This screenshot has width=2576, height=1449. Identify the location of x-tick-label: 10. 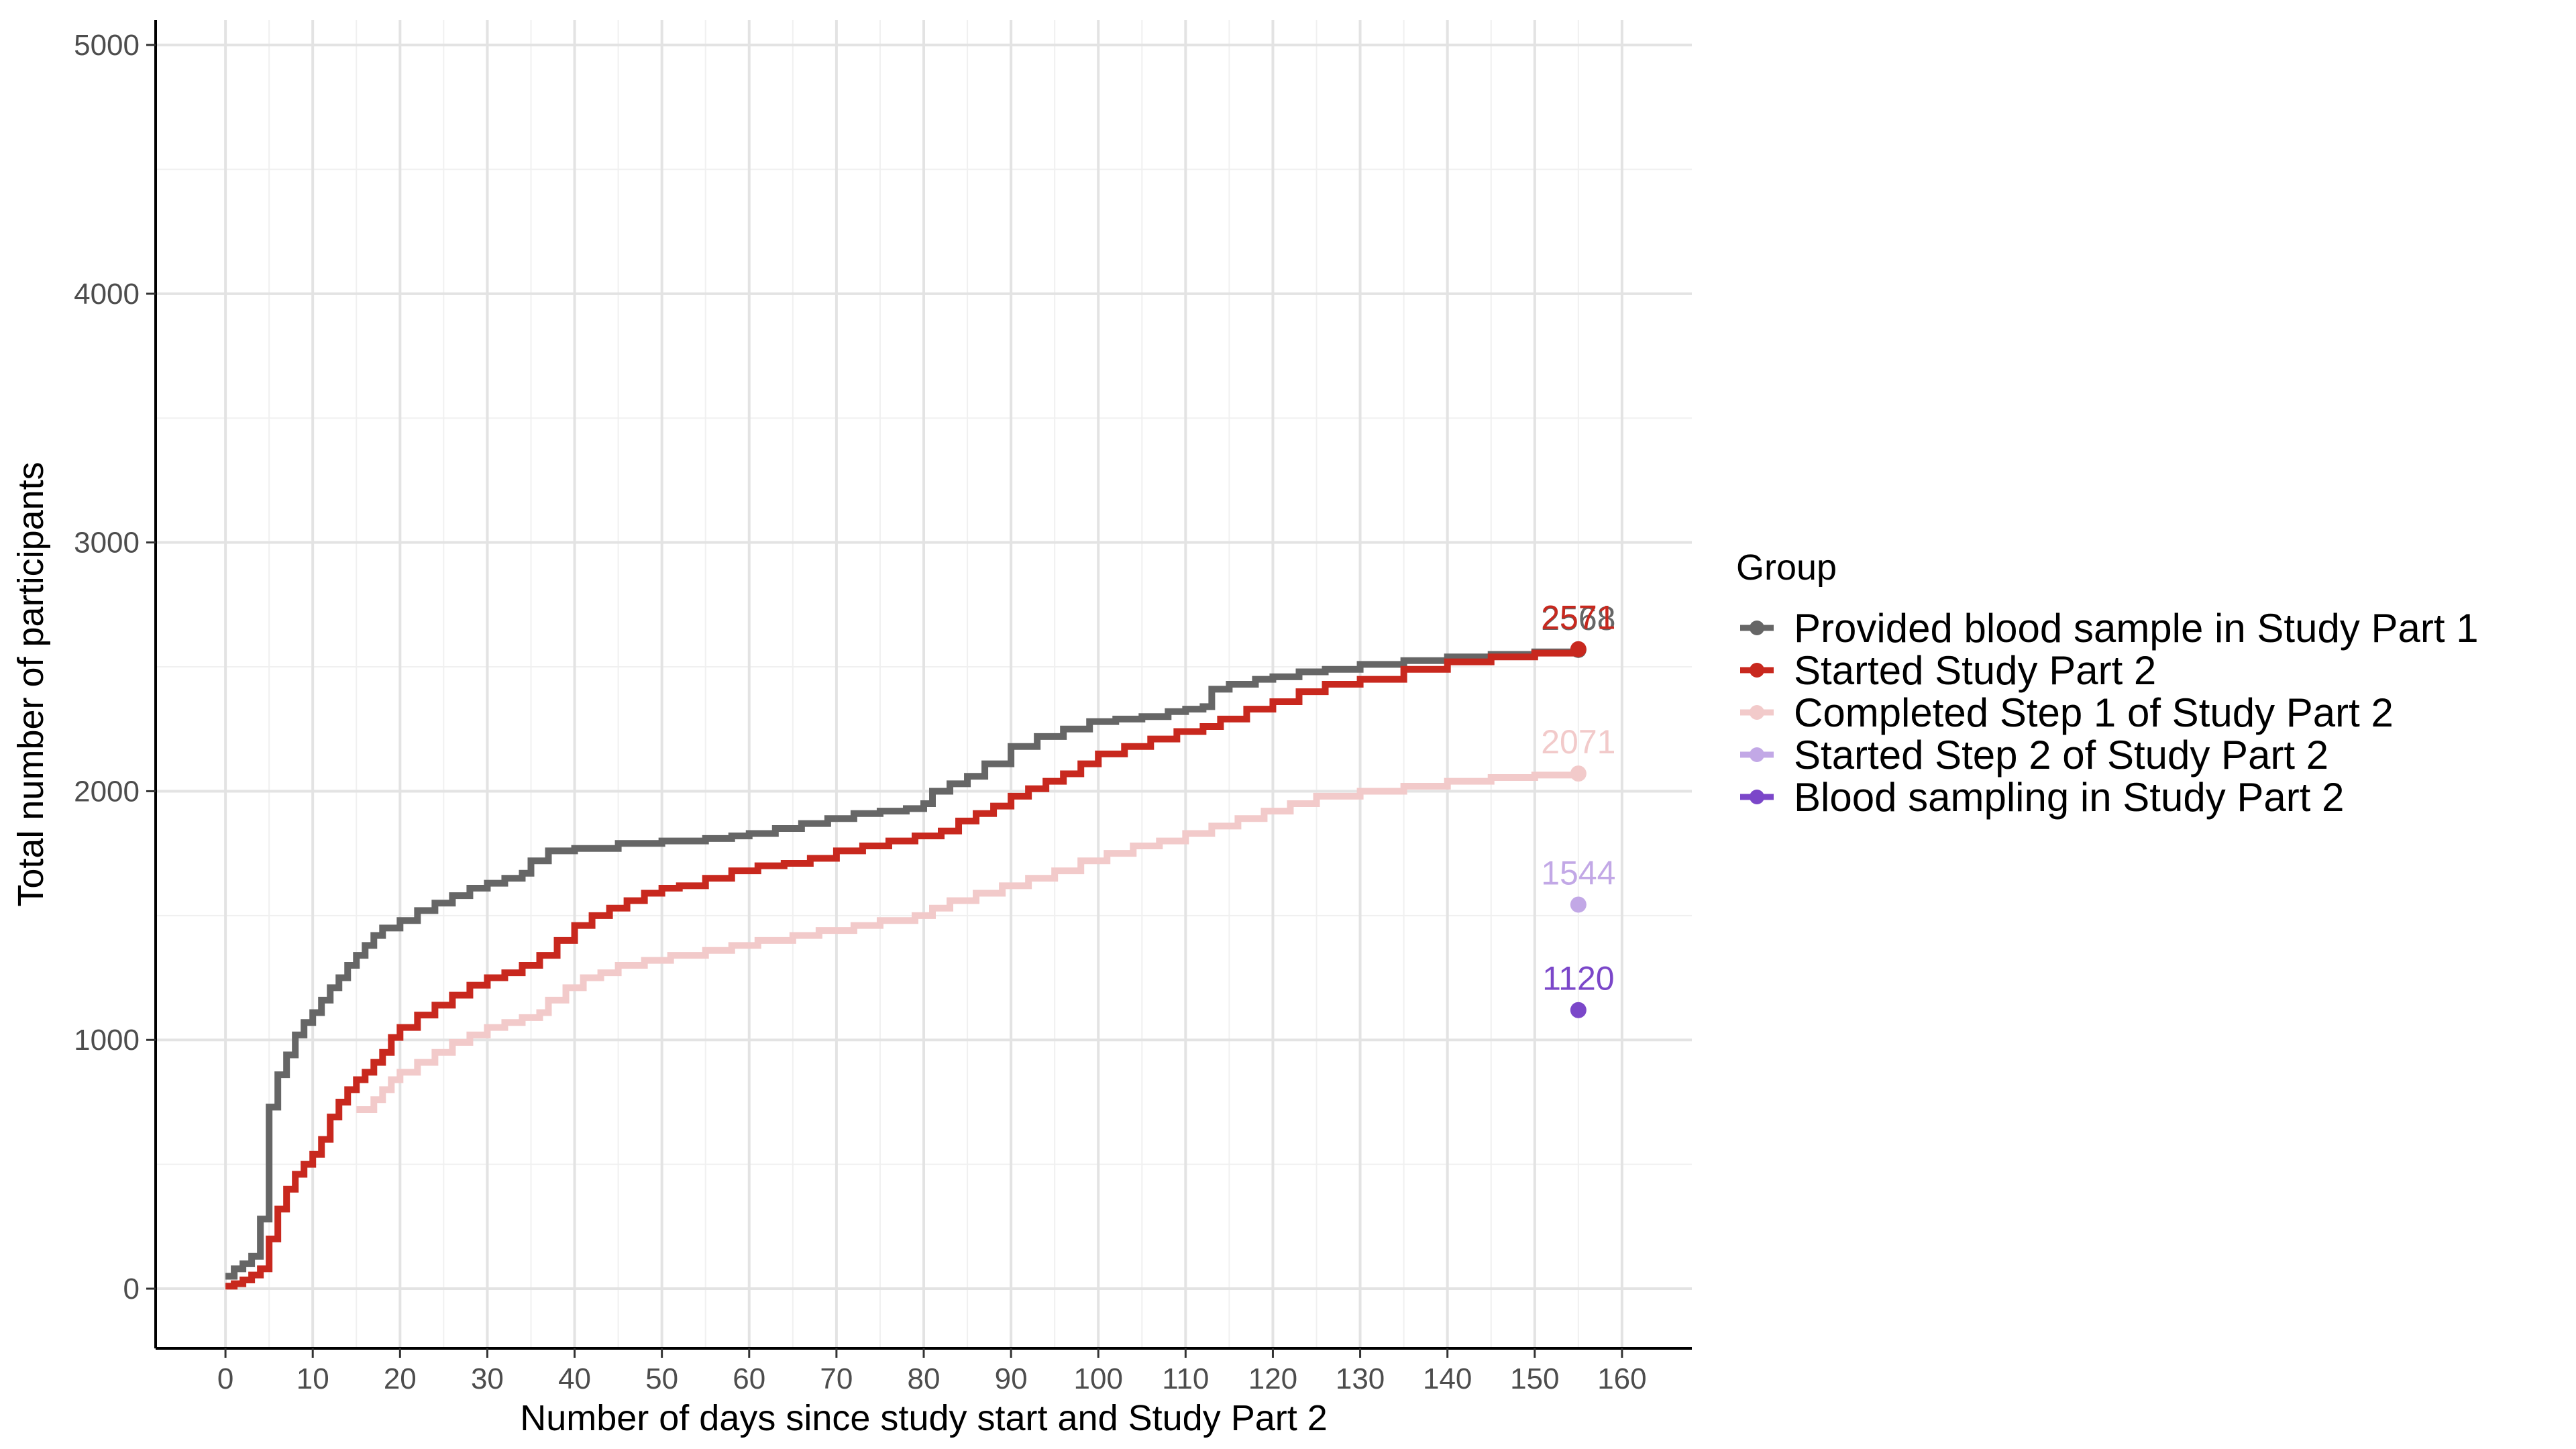
(313, 1378).